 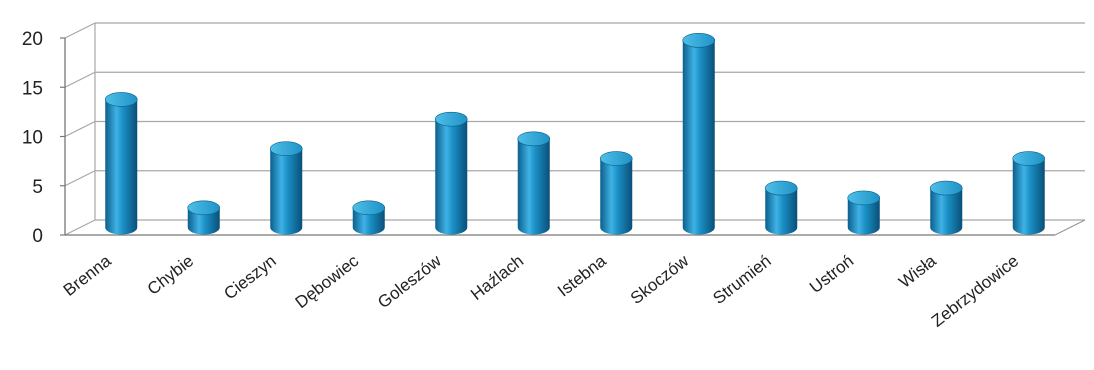 I want to click on y-tick-label: 20, so click(x=32, y=39).